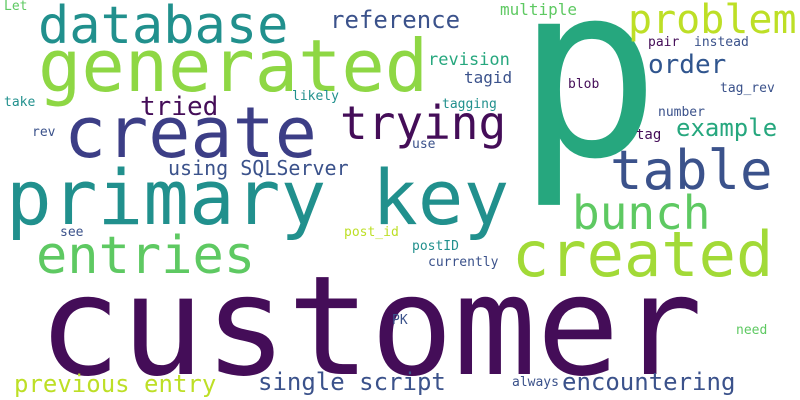  I want to click on word-see: see, so click(72, 232).